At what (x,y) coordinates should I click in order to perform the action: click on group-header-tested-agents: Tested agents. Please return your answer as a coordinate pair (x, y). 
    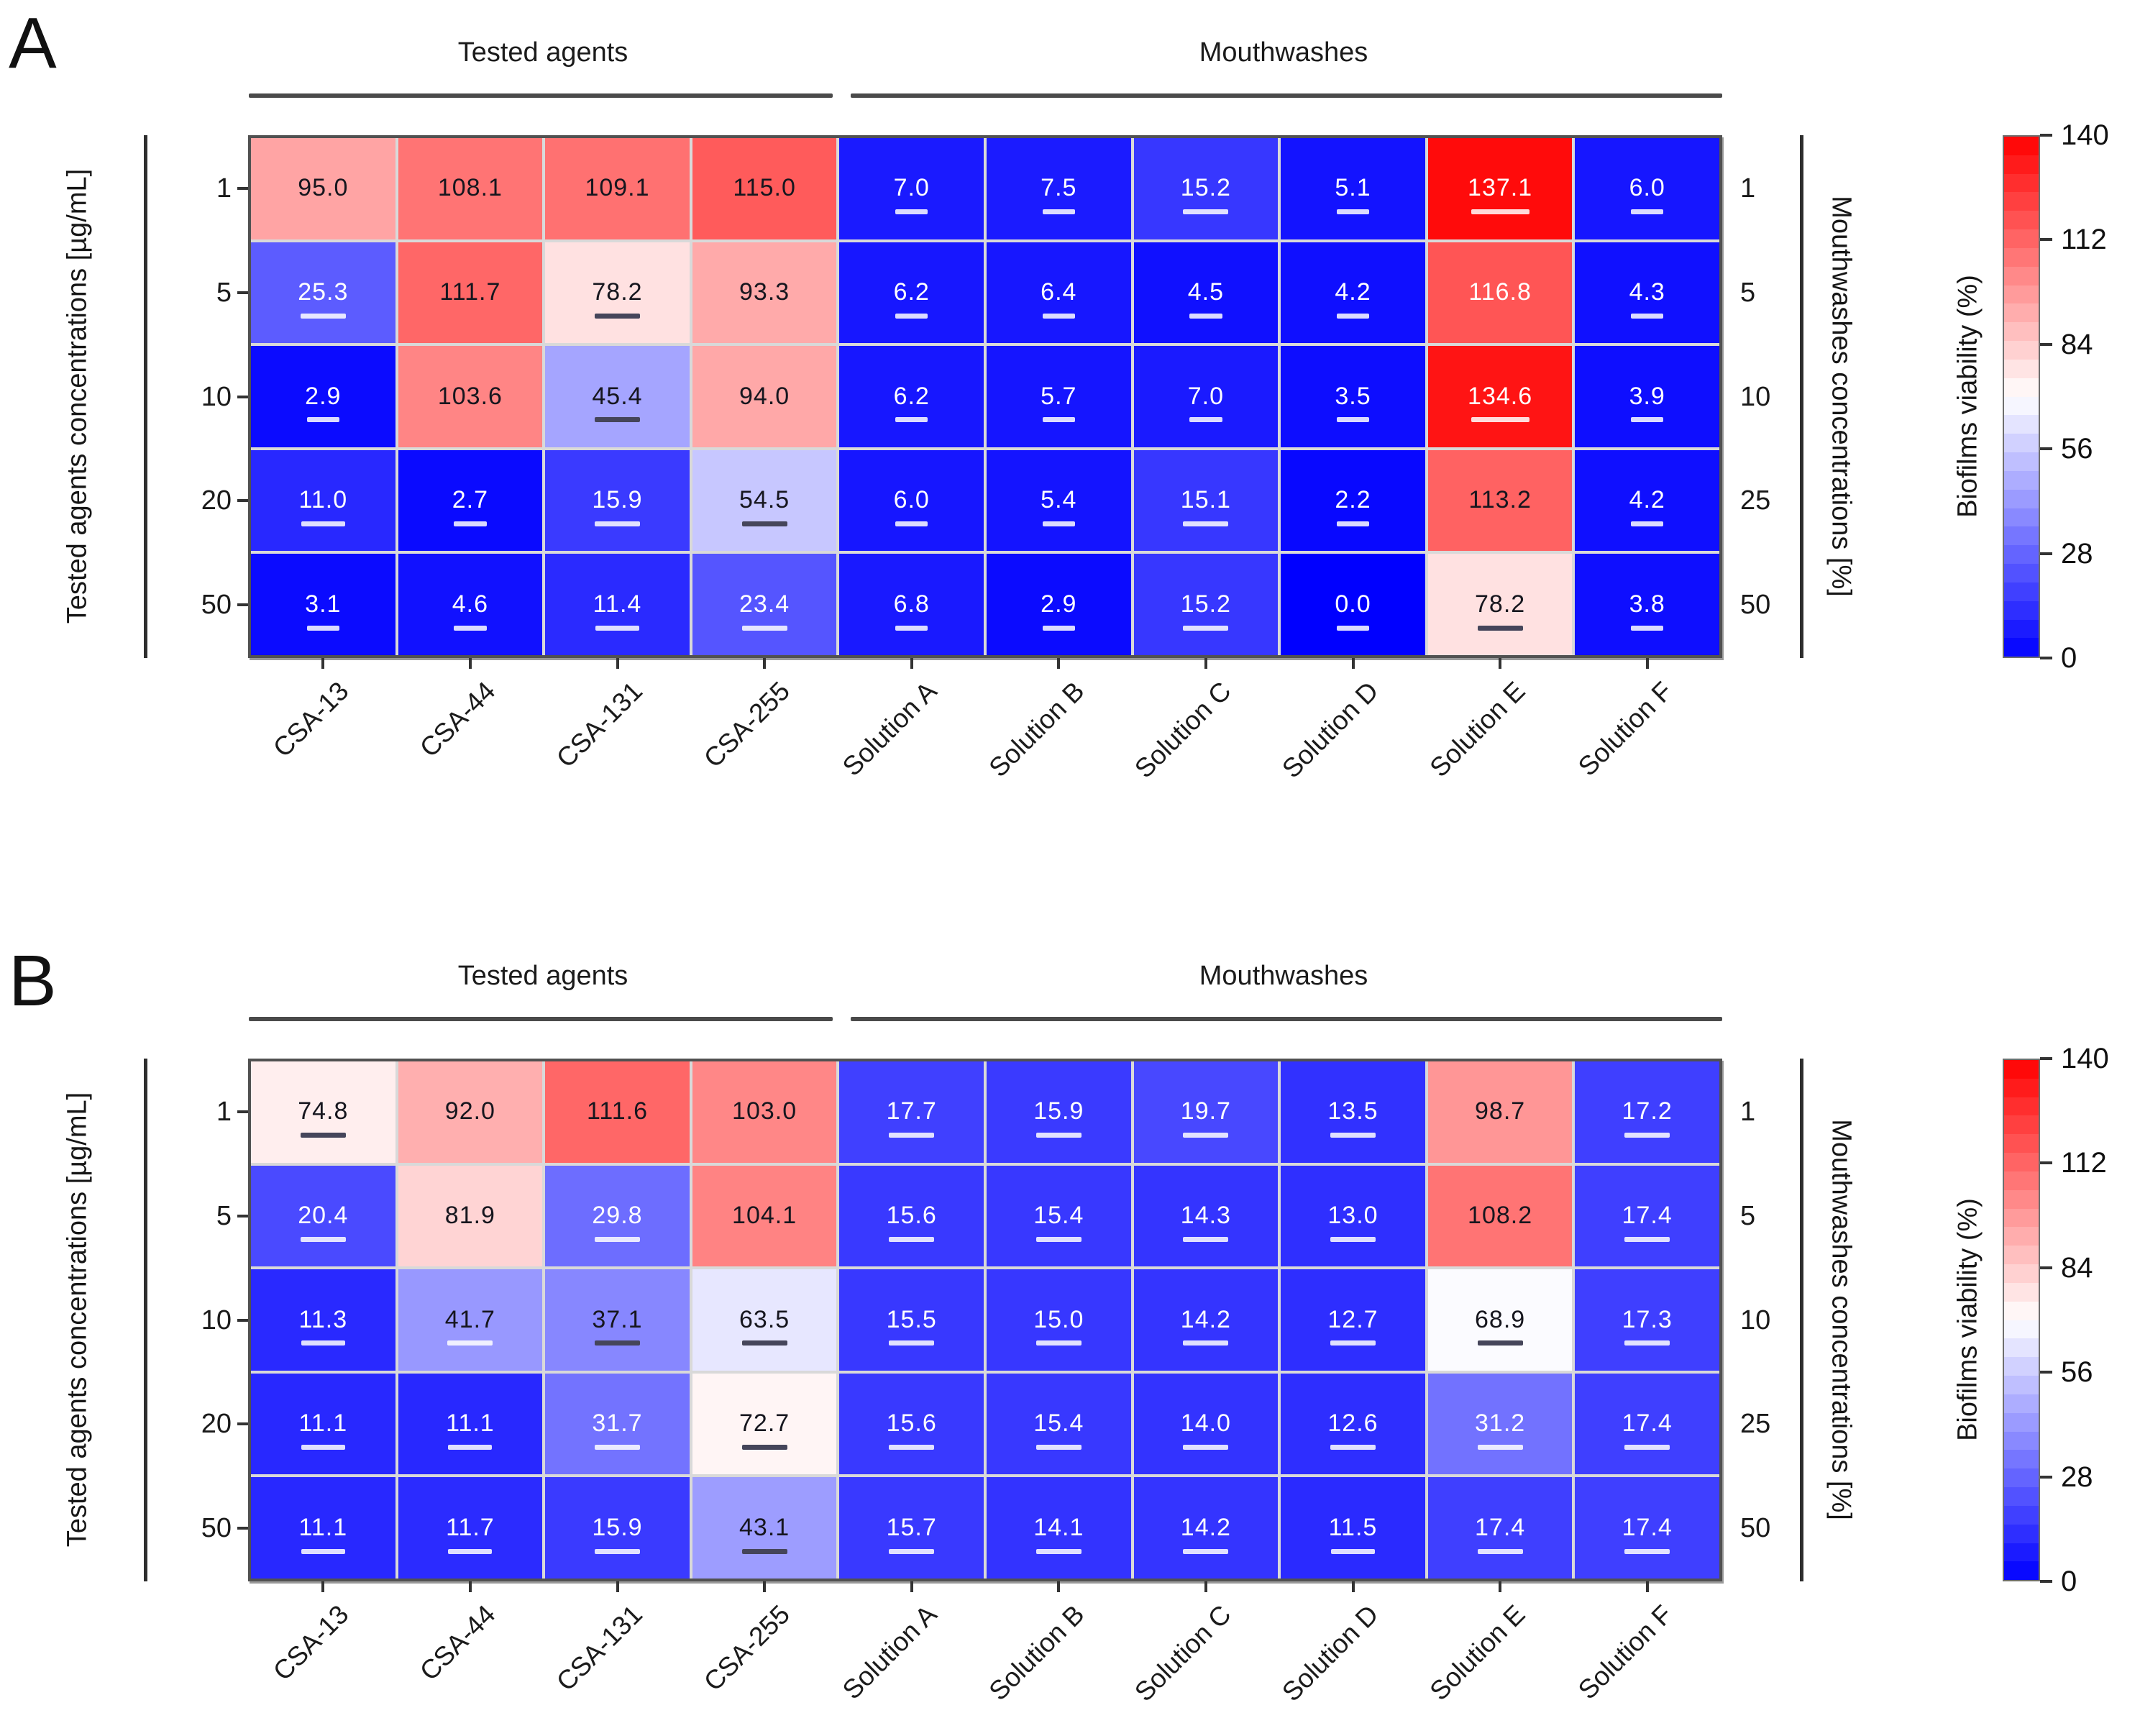
    Looking at the image, I should click on (542, 52).